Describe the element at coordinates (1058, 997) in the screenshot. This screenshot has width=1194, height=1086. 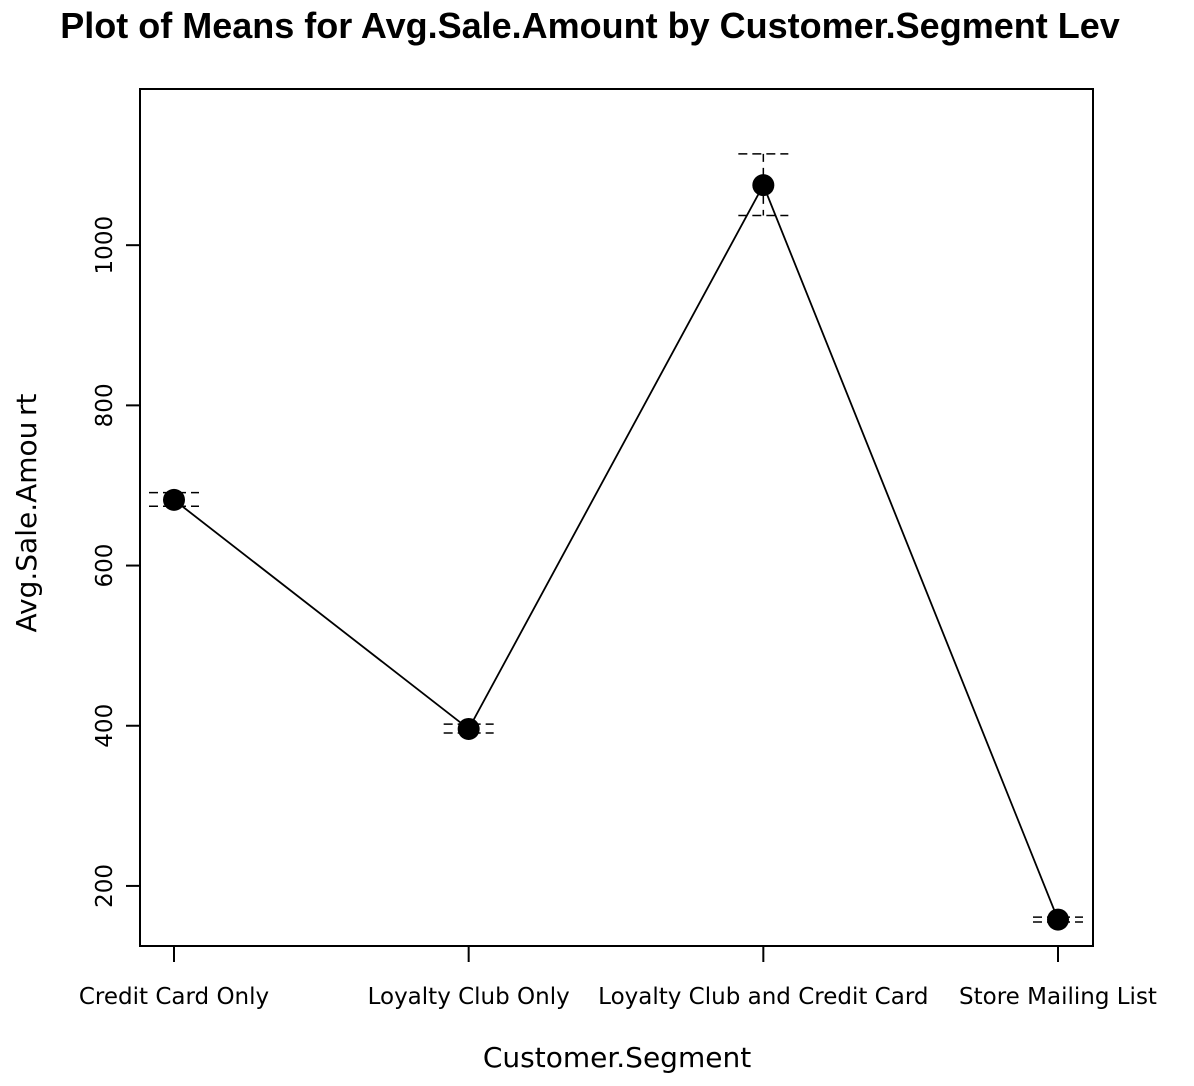
I see `x-tick-label-3: Store Mailing List` at that location.